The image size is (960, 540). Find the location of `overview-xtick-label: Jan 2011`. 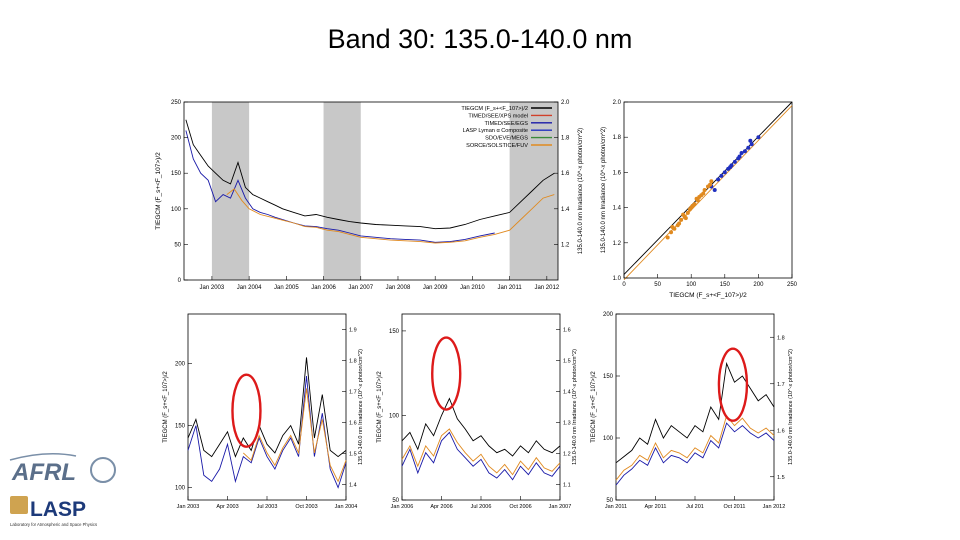

overview-xtick-label: Jan 2011 is located at coordinates (509, 288).